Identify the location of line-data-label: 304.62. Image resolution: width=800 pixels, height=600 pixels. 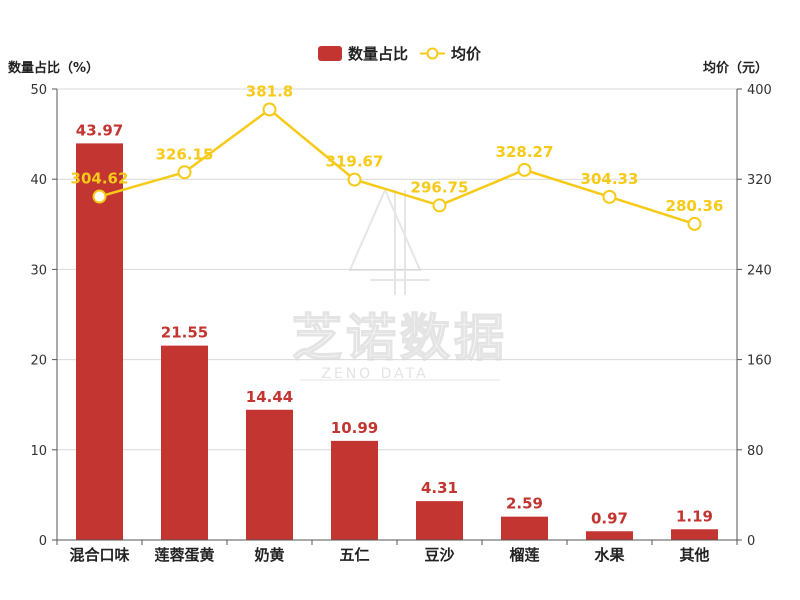
(100, 179).